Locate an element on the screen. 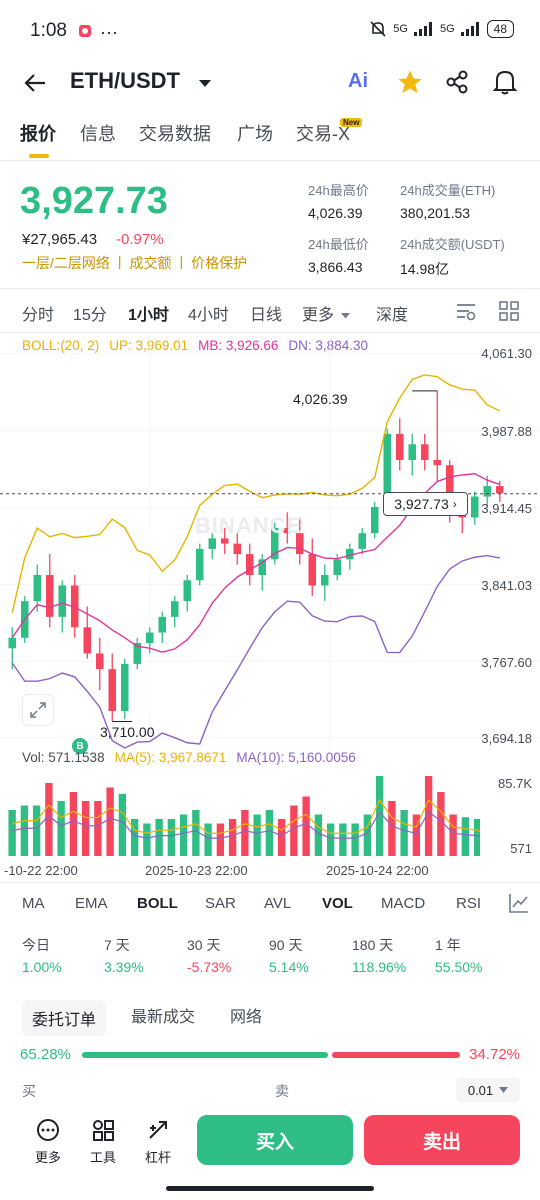 This screenshot has width=540, height=1200. favorite-star-icon is located at coordinates (410, 84).